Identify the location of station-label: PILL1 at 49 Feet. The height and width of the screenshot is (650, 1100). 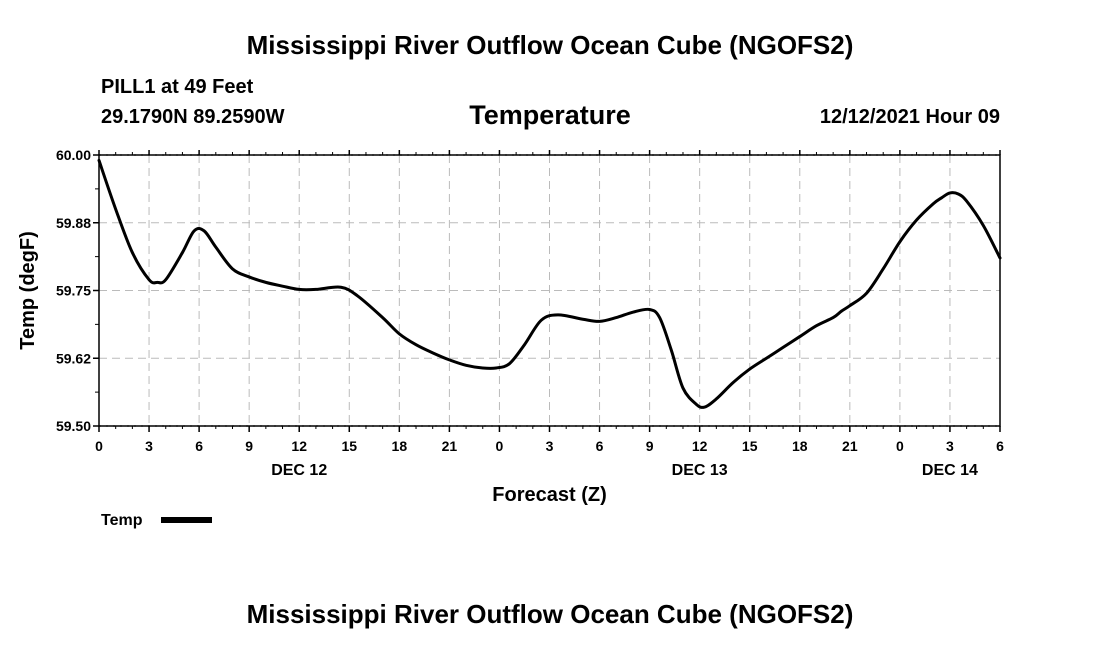
(177, 87).